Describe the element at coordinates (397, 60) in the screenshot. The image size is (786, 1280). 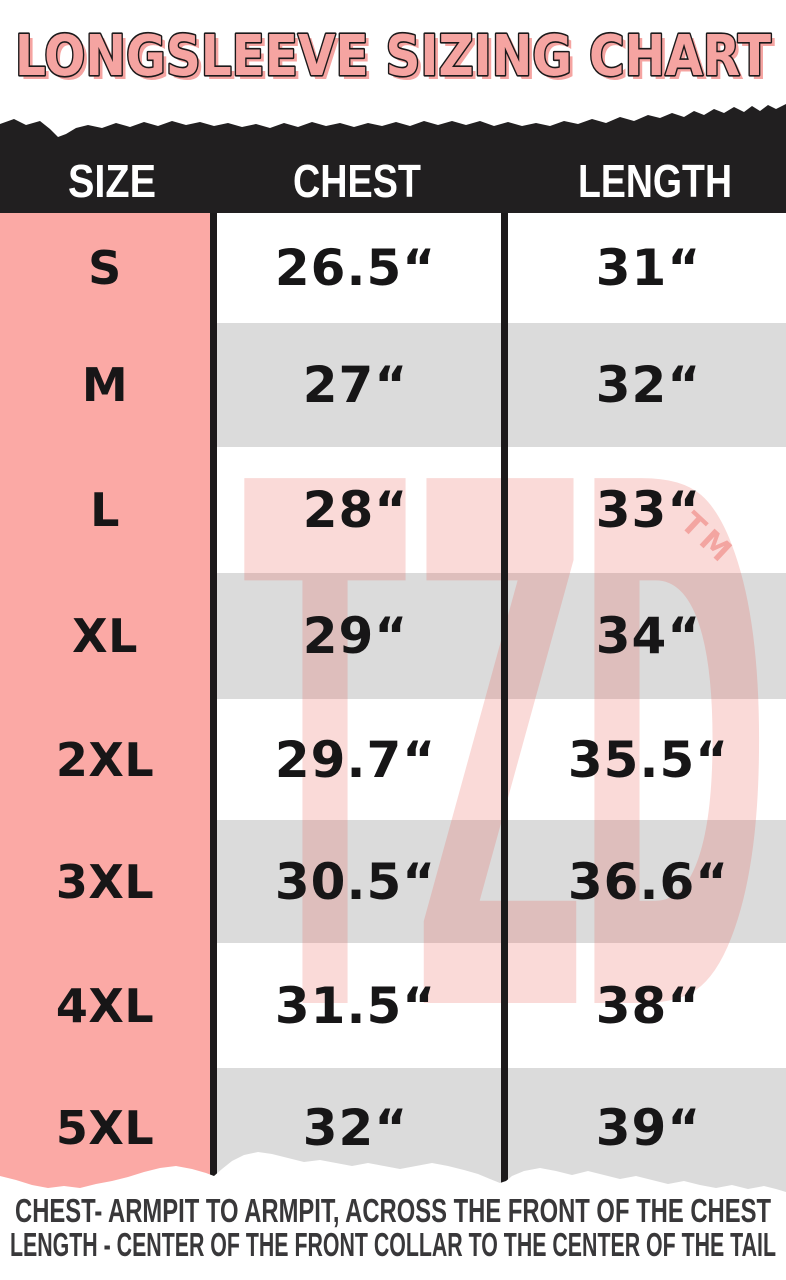
I see `page-title-shadow: LONGSLEEVE SIZING CHART` at that location.